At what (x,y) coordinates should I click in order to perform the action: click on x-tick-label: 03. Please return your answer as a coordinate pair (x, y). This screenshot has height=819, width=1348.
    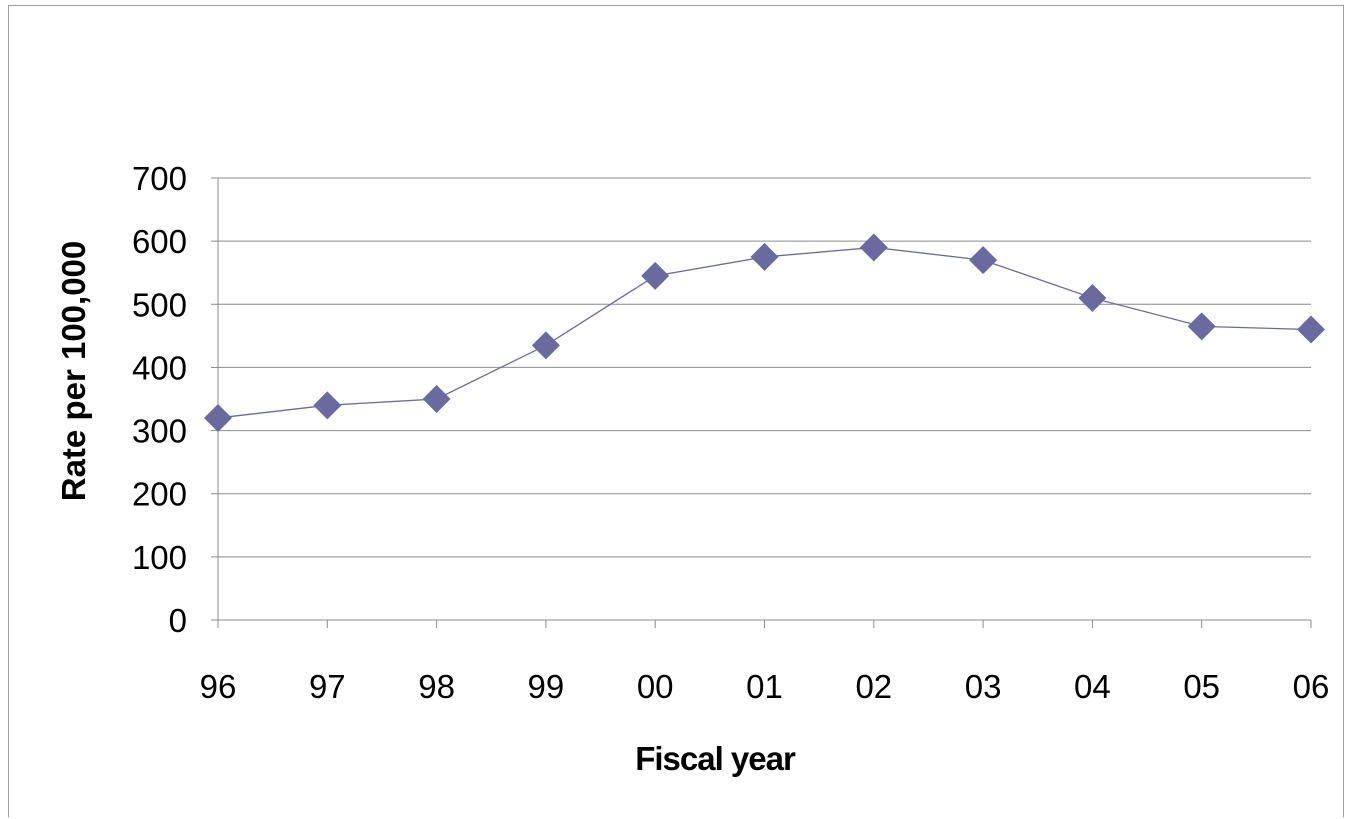
    Looking at the image, I should click on (983, 686).